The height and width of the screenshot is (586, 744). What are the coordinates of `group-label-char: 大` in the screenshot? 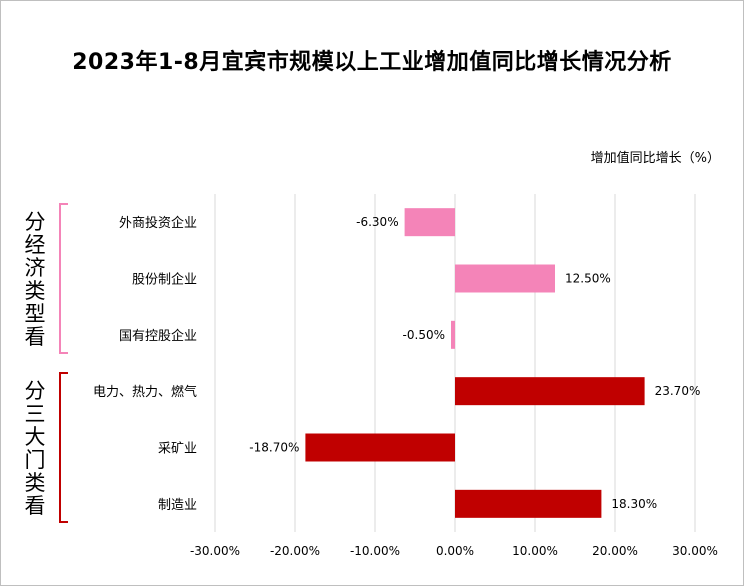 It's located at (35, 437).